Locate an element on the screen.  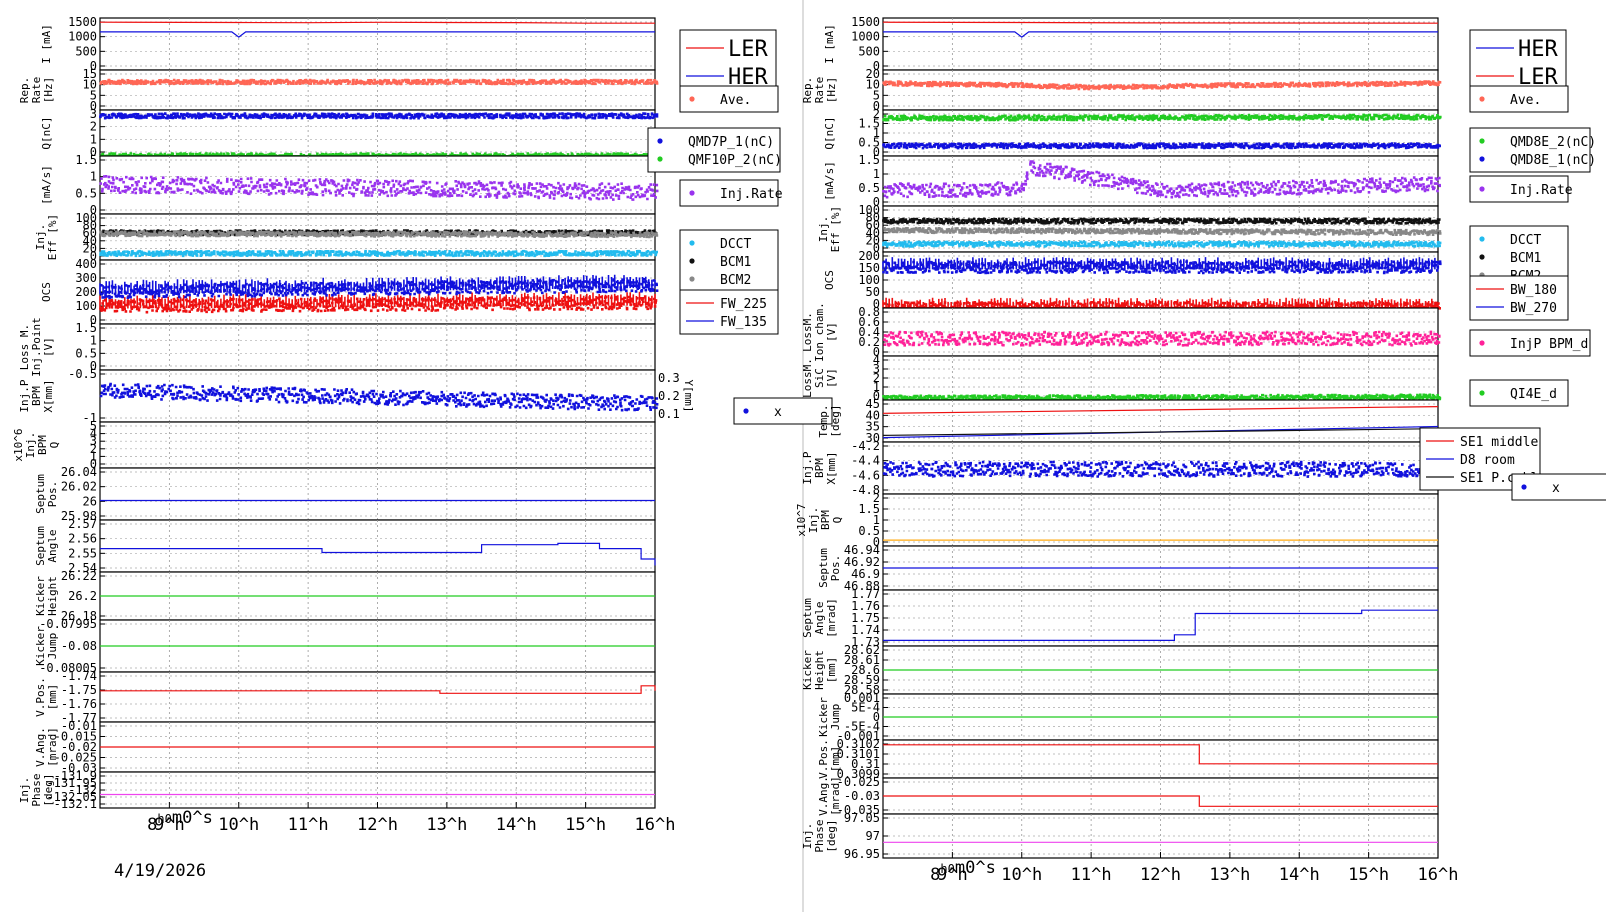
y-tick-label: 1.73 is located at coordinates (865, 642).